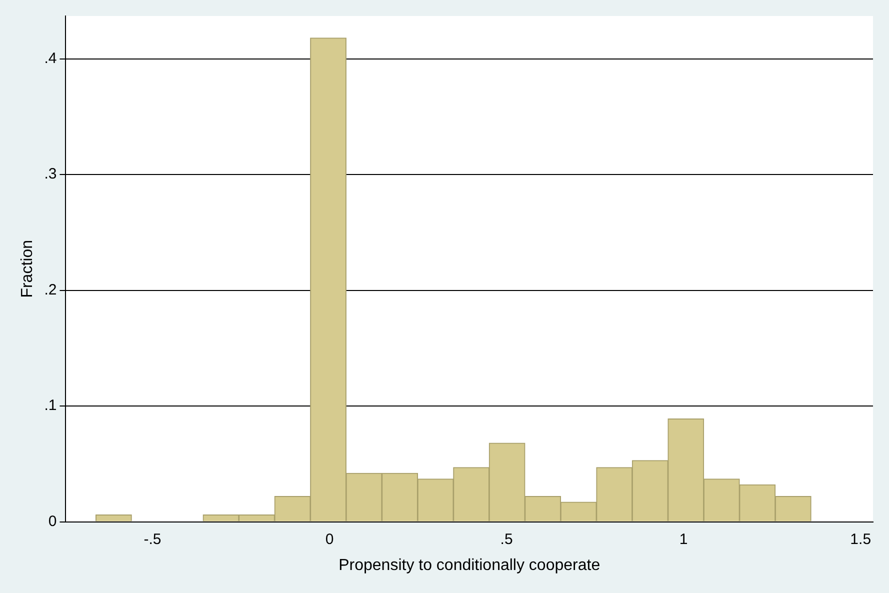 This screenshot has width=889, height=593. What do you see at coordinates (50, 289) in the screenshot?
I see `y-tick-label: .2` at bounding box center [50, 289].